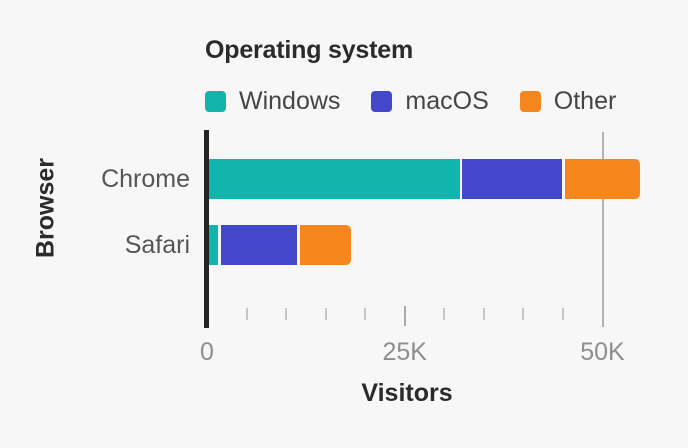 This screenshot has height=448, width=688. What do you see at coordinates (157, 245) in the screenshot?
I see `category-label-safari: Safari` at bounding box center [157, 245].